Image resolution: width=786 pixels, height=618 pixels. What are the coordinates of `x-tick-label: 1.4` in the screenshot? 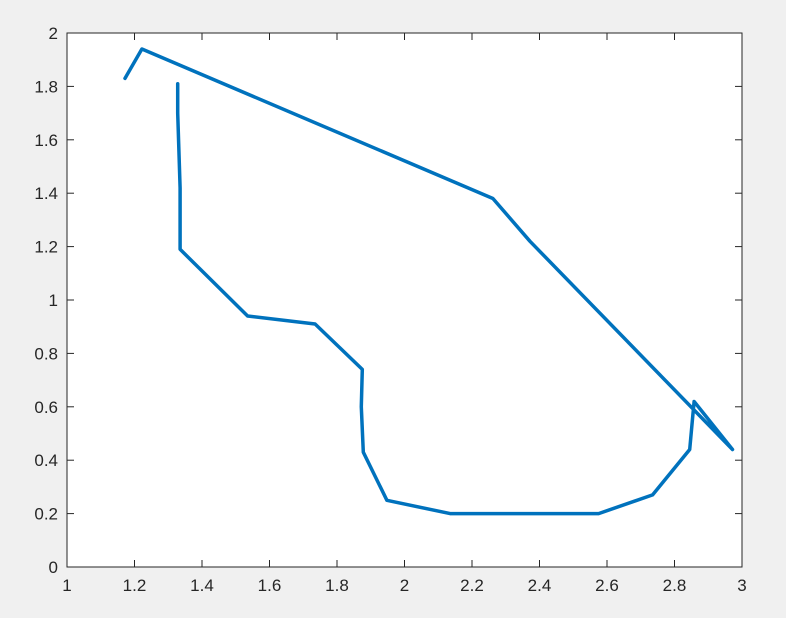 It's located at (202, 585).